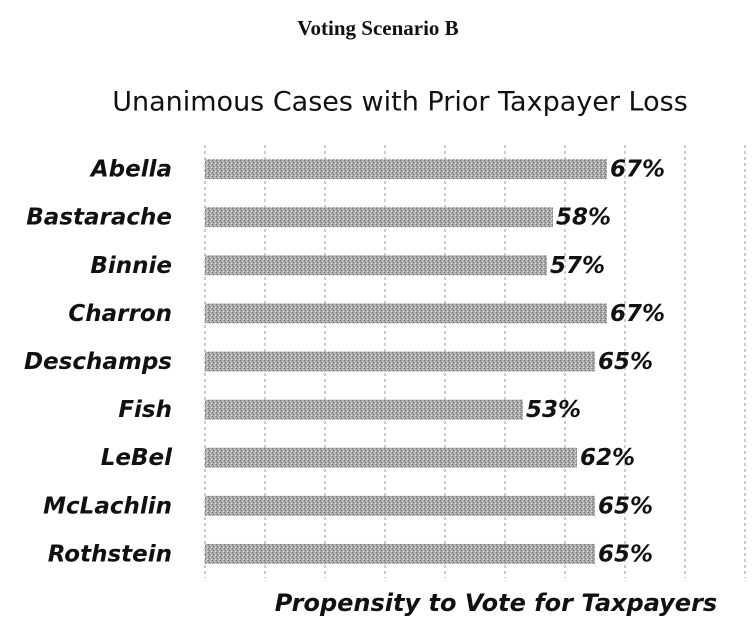 The width and height of the screenshot is (755, 619). I want to click on x-axis-label: Propensity to Vote for Taxpayers, so click(496, 603).